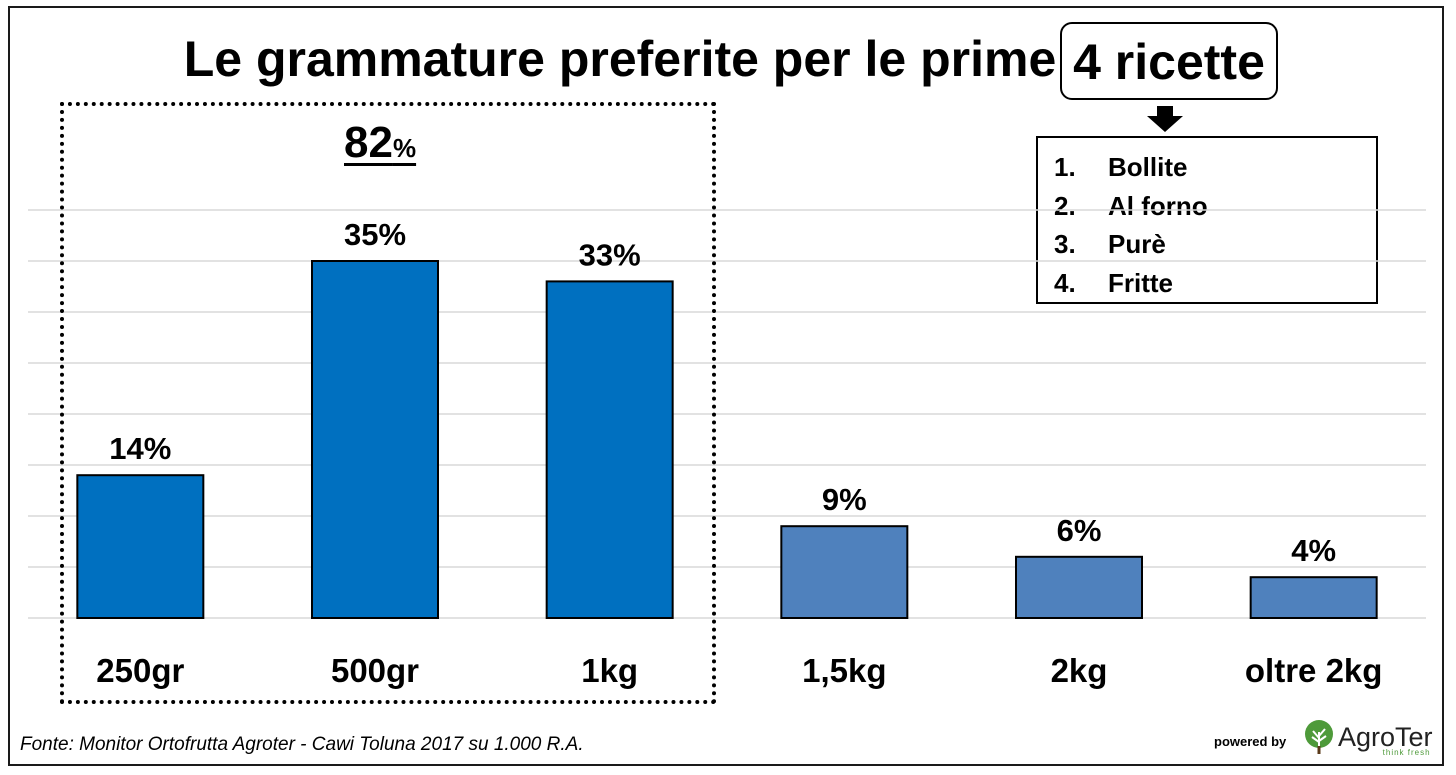  I want to click on list-item: 3. Purè, so click(1207, 244).